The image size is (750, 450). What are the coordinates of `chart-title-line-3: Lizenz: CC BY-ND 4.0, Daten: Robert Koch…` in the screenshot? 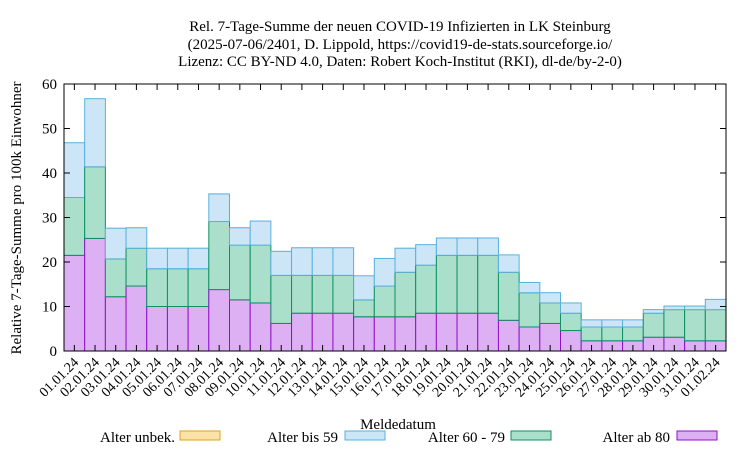 It's located at (400, 62).